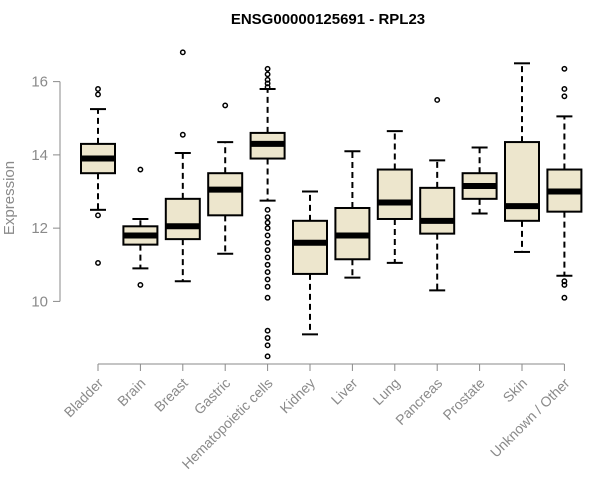 This screenshot has height=500, width=600. What do you see at coordinates (352, 214) in the screenshot?
I see `box-liver` at bounding box center [352, 214].